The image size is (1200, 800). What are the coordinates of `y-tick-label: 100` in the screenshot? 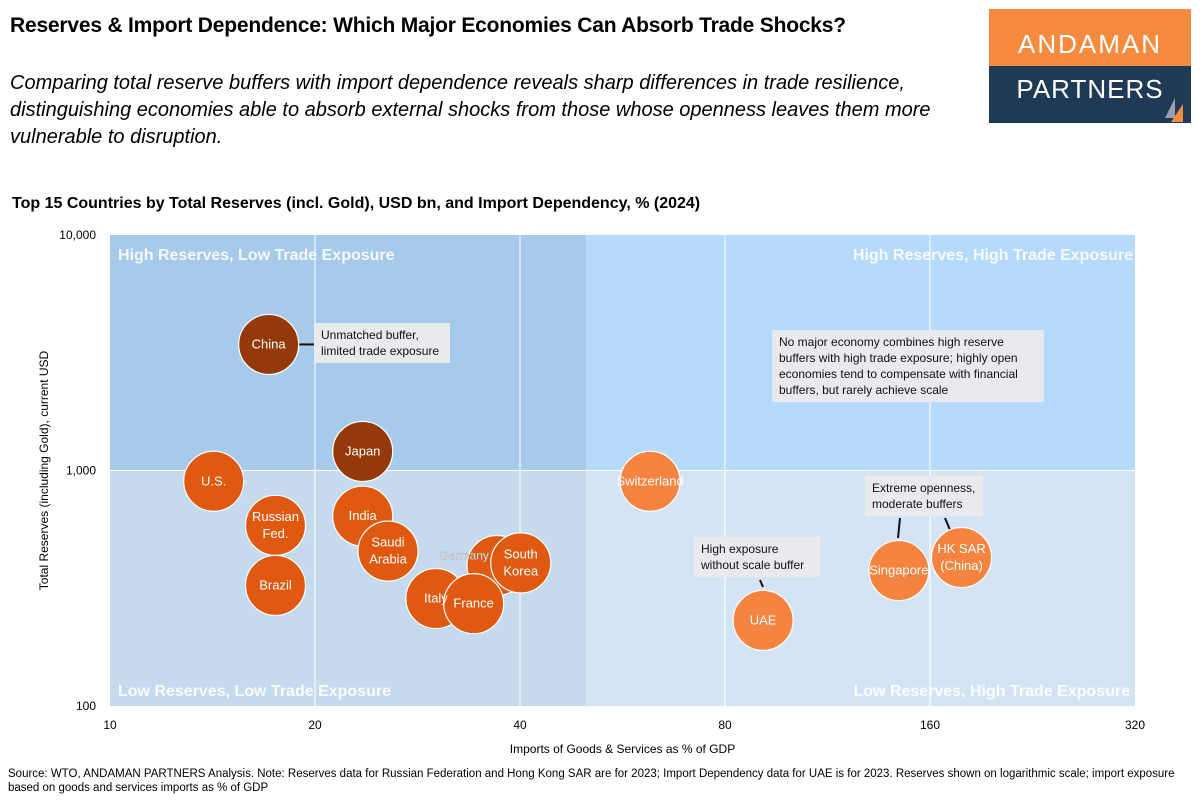 It's located at (86, 706).